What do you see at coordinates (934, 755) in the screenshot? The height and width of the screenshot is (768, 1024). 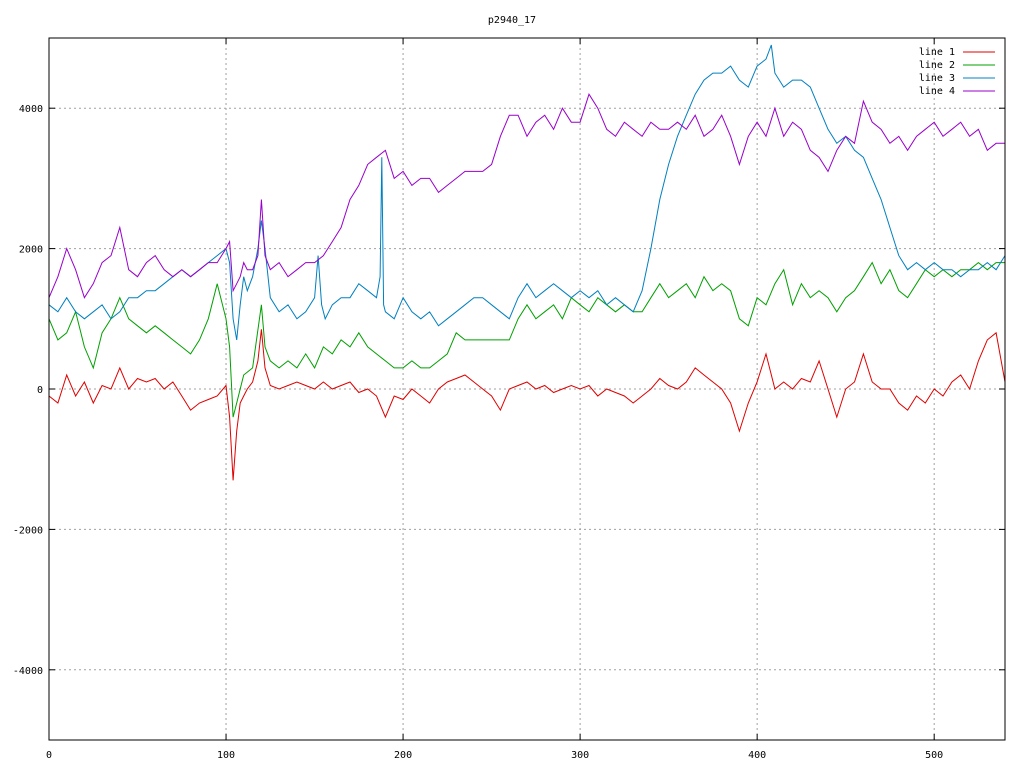 I see `x-tick-label: 500` at bounding box center [934, 755].